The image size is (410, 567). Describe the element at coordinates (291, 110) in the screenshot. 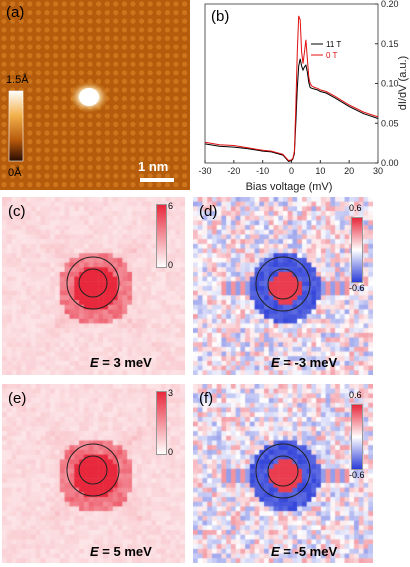

I see `series-line-11T` at that location.